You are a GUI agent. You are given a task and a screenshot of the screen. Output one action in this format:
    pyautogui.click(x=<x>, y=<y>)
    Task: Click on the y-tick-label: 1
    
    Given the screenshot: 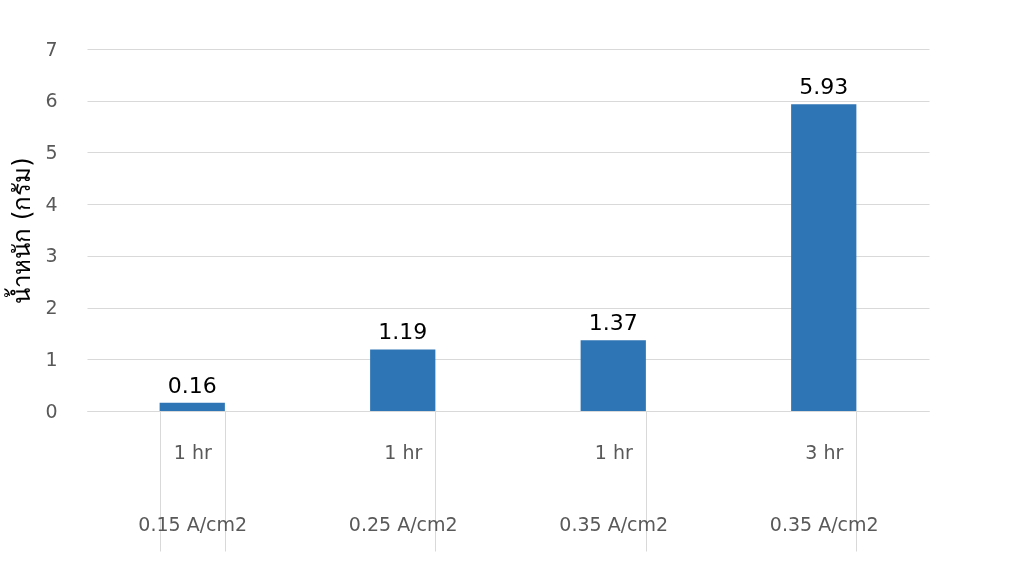 What is the action you would take?
    pyautogui.click(x=51, y=358)
    